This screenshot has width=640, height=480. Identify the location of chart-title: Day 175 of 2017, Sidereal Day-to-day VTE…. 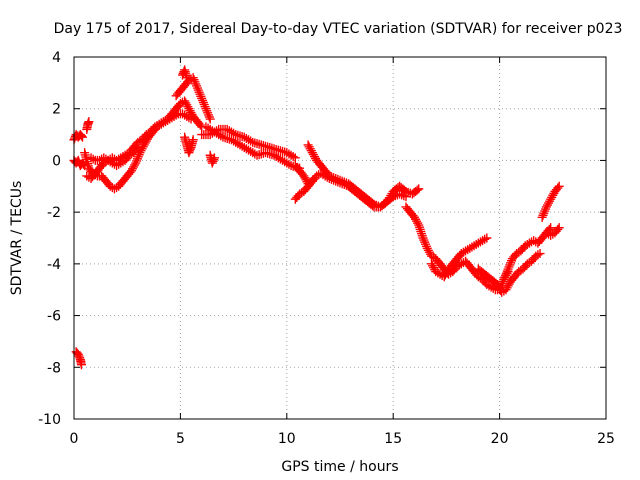
(338, 29).